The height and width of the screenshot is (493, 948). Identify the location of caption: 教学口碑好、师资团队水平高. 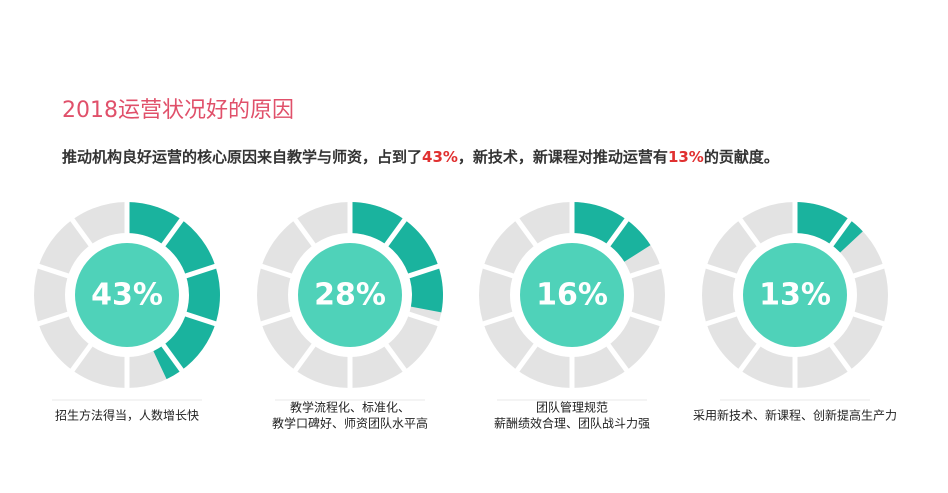
(350, 423).